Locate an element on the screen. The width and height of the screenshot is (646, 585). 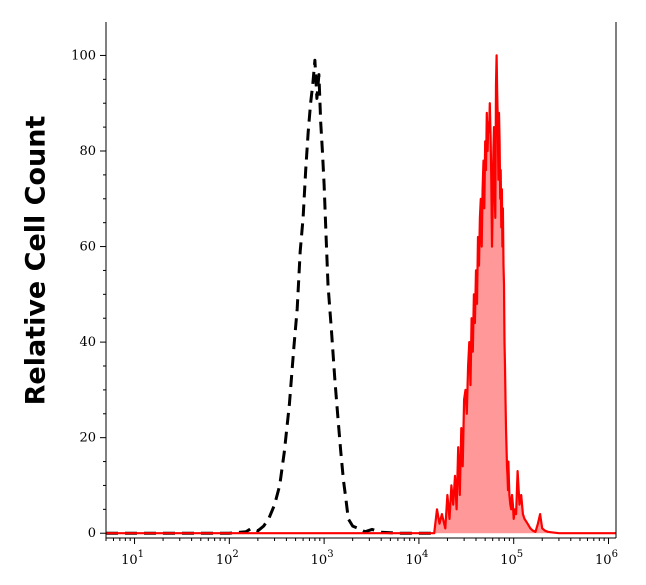
x-tick-label-4: 10⁵ is located at coordinates (511, 558).